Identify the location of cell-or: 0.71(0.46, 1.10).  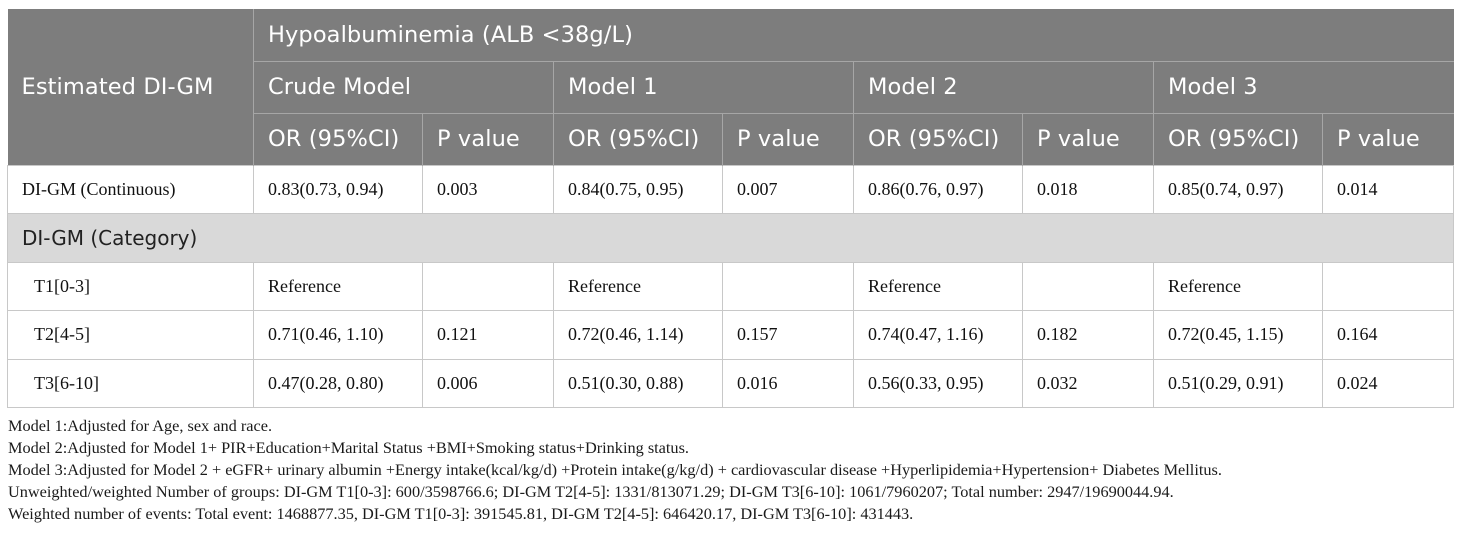
(338, 335).